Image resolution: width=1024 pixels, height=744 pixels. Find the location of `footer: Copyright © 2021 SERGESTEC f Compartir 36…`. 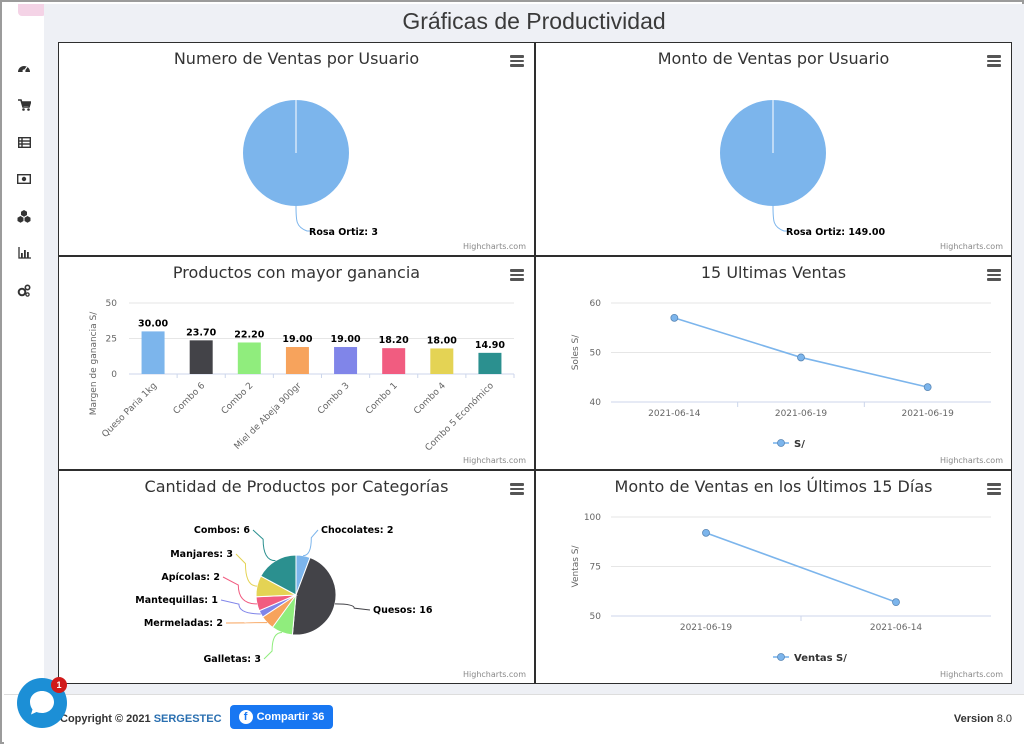

footer: Copyright © 2021 SERGESTEC f Compartir 36… is located at coordinates (514, 719).